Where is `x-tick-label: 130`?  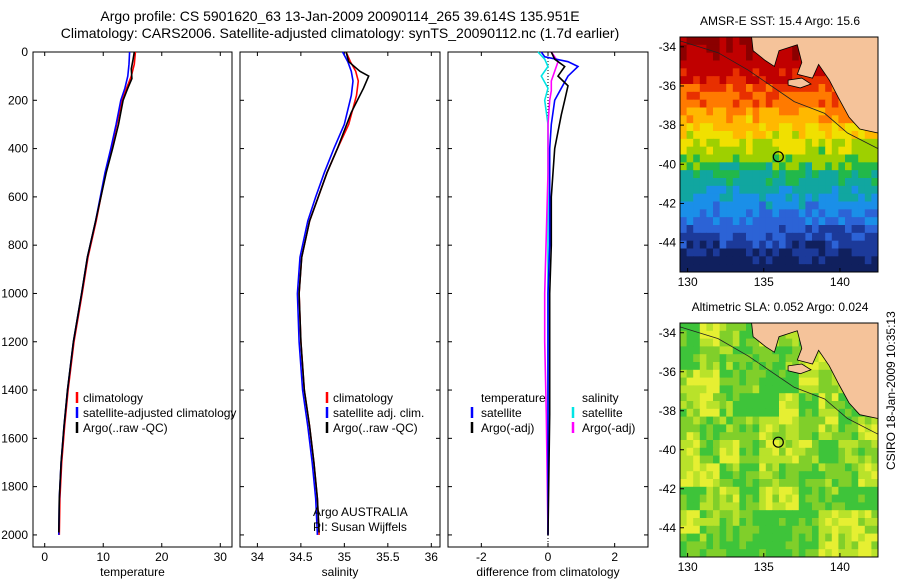 x-tick-label: 130 is located at coordinates (688, 282).